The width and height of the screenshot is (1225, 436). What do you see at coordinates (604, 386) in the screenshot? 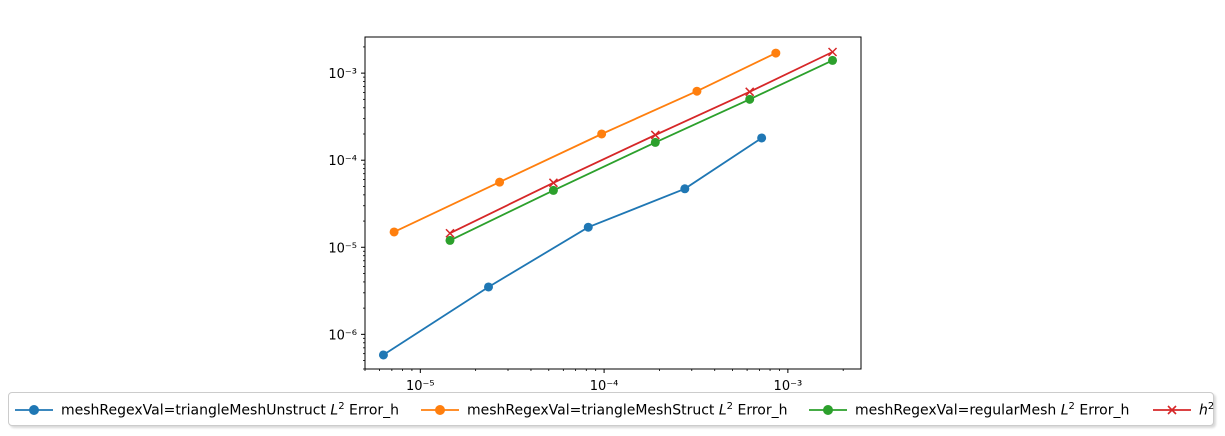
I see `x-tick-label: 10⁻⁴` at bounding box center [604, 386].